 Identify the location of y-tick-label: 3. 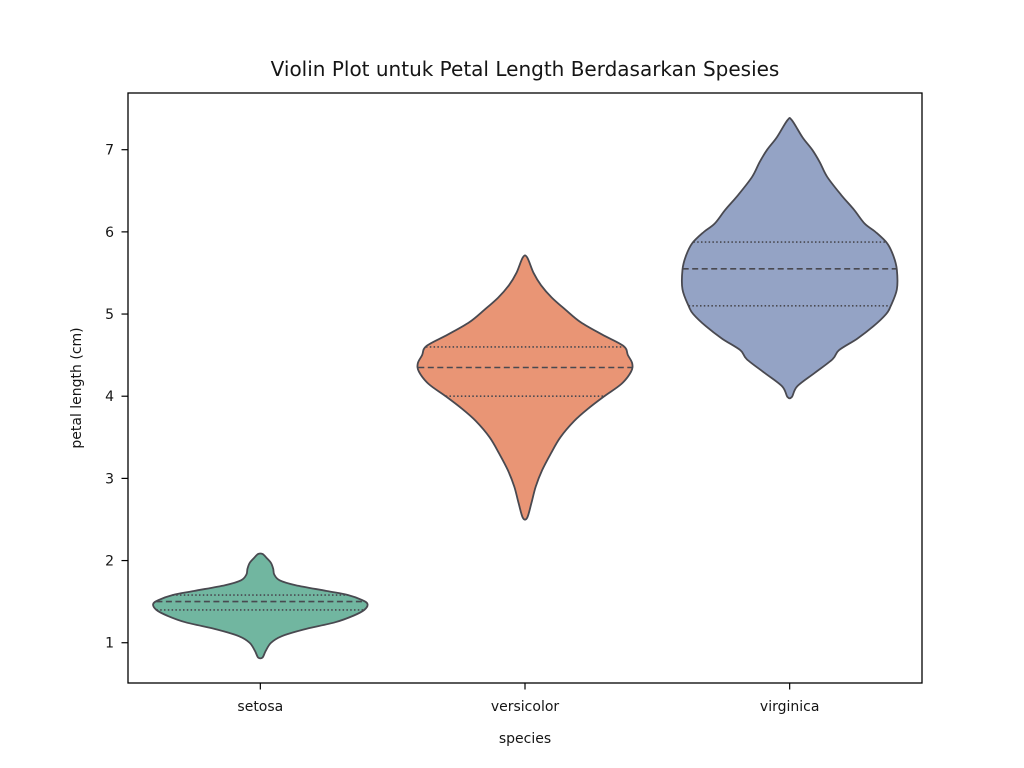
(109, 479).